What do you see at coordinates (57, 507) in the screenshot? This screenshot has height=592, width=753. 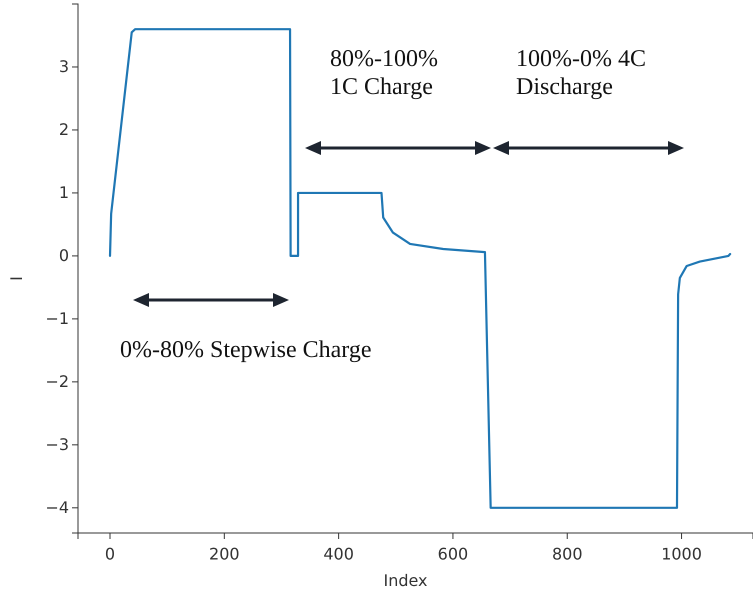 I see `y-tick-label: −4` at bounding box center [57, 507].